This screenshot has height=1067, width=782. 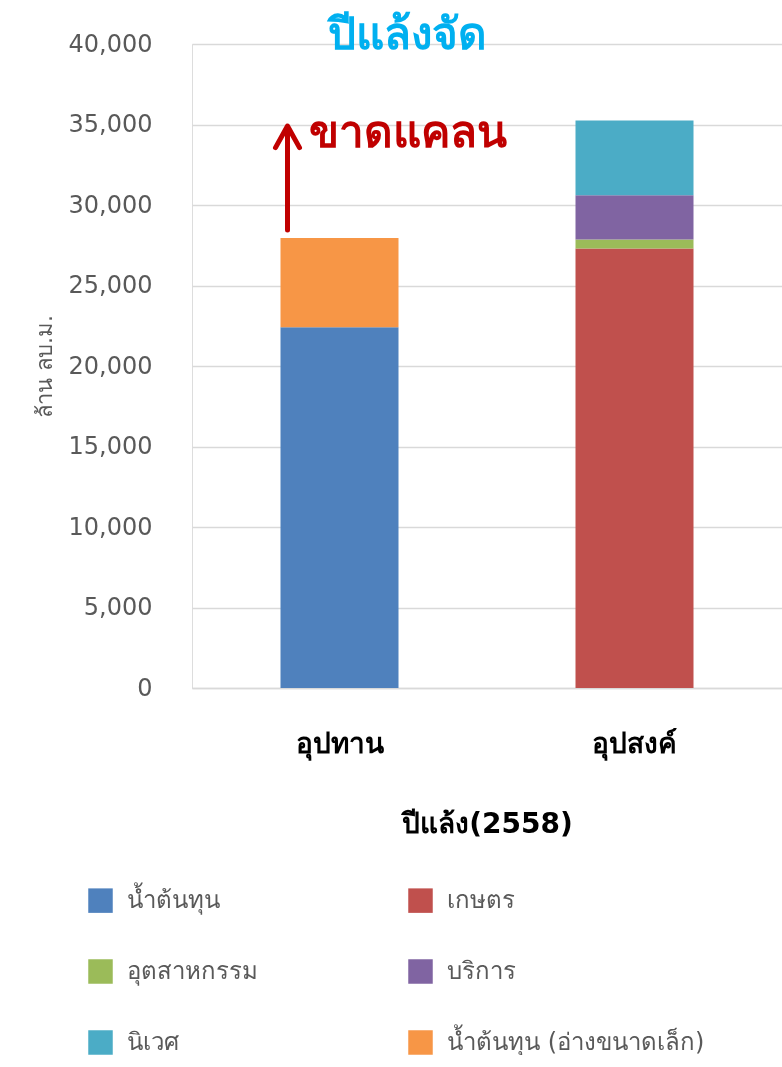 I want to click on y-tick-label: 5,000, so click(x=118, y=607).